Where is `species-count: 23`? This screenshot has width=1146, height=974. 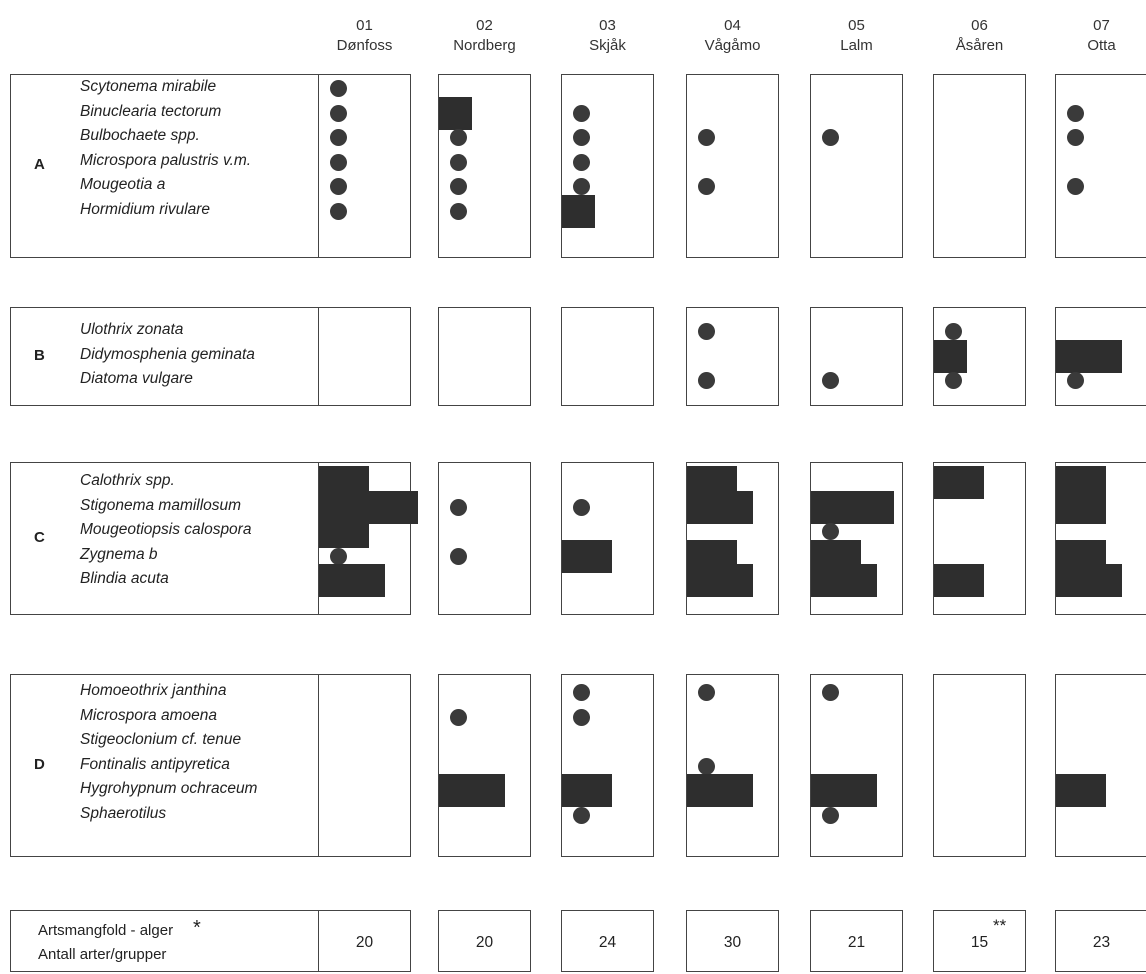 species-count: 23 is located at coordinates (1101, 942).